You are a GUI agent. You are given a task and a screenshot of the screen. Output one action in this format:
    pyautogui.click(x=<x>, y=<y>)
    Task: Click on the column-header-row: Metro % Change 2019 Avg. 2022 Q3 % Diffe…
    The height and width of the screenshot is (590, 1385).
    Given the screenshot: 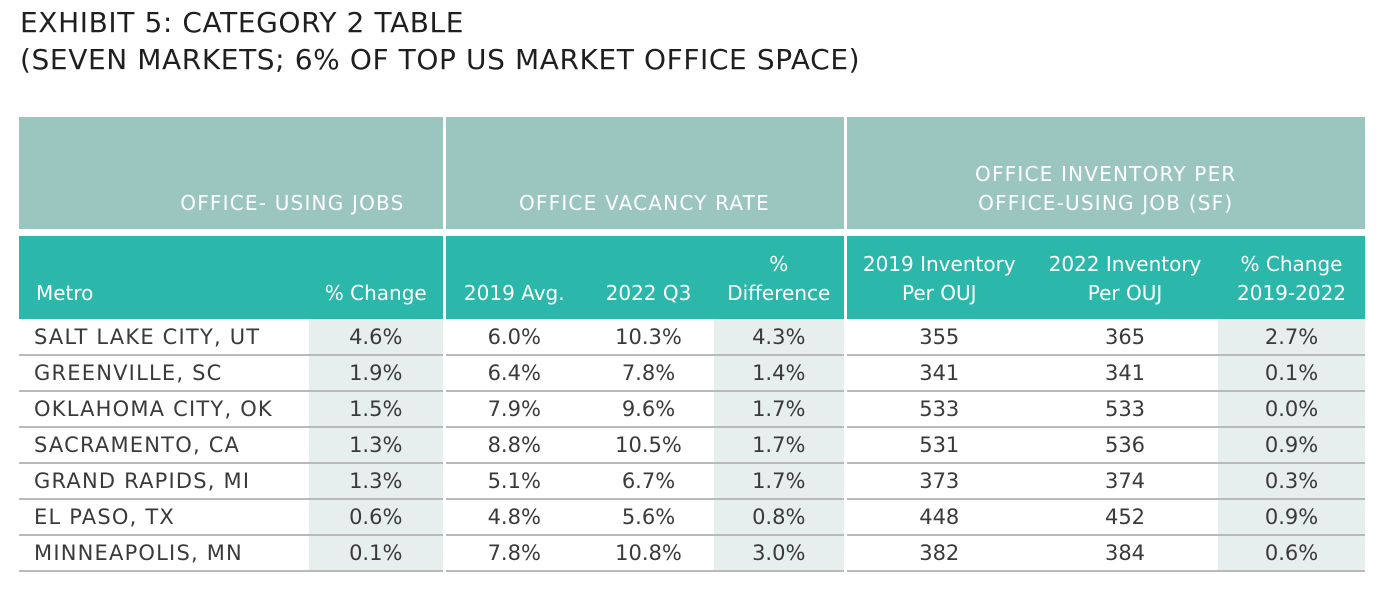 What is the action you would take?
    pyautogui.click(x=692, y=277)
    